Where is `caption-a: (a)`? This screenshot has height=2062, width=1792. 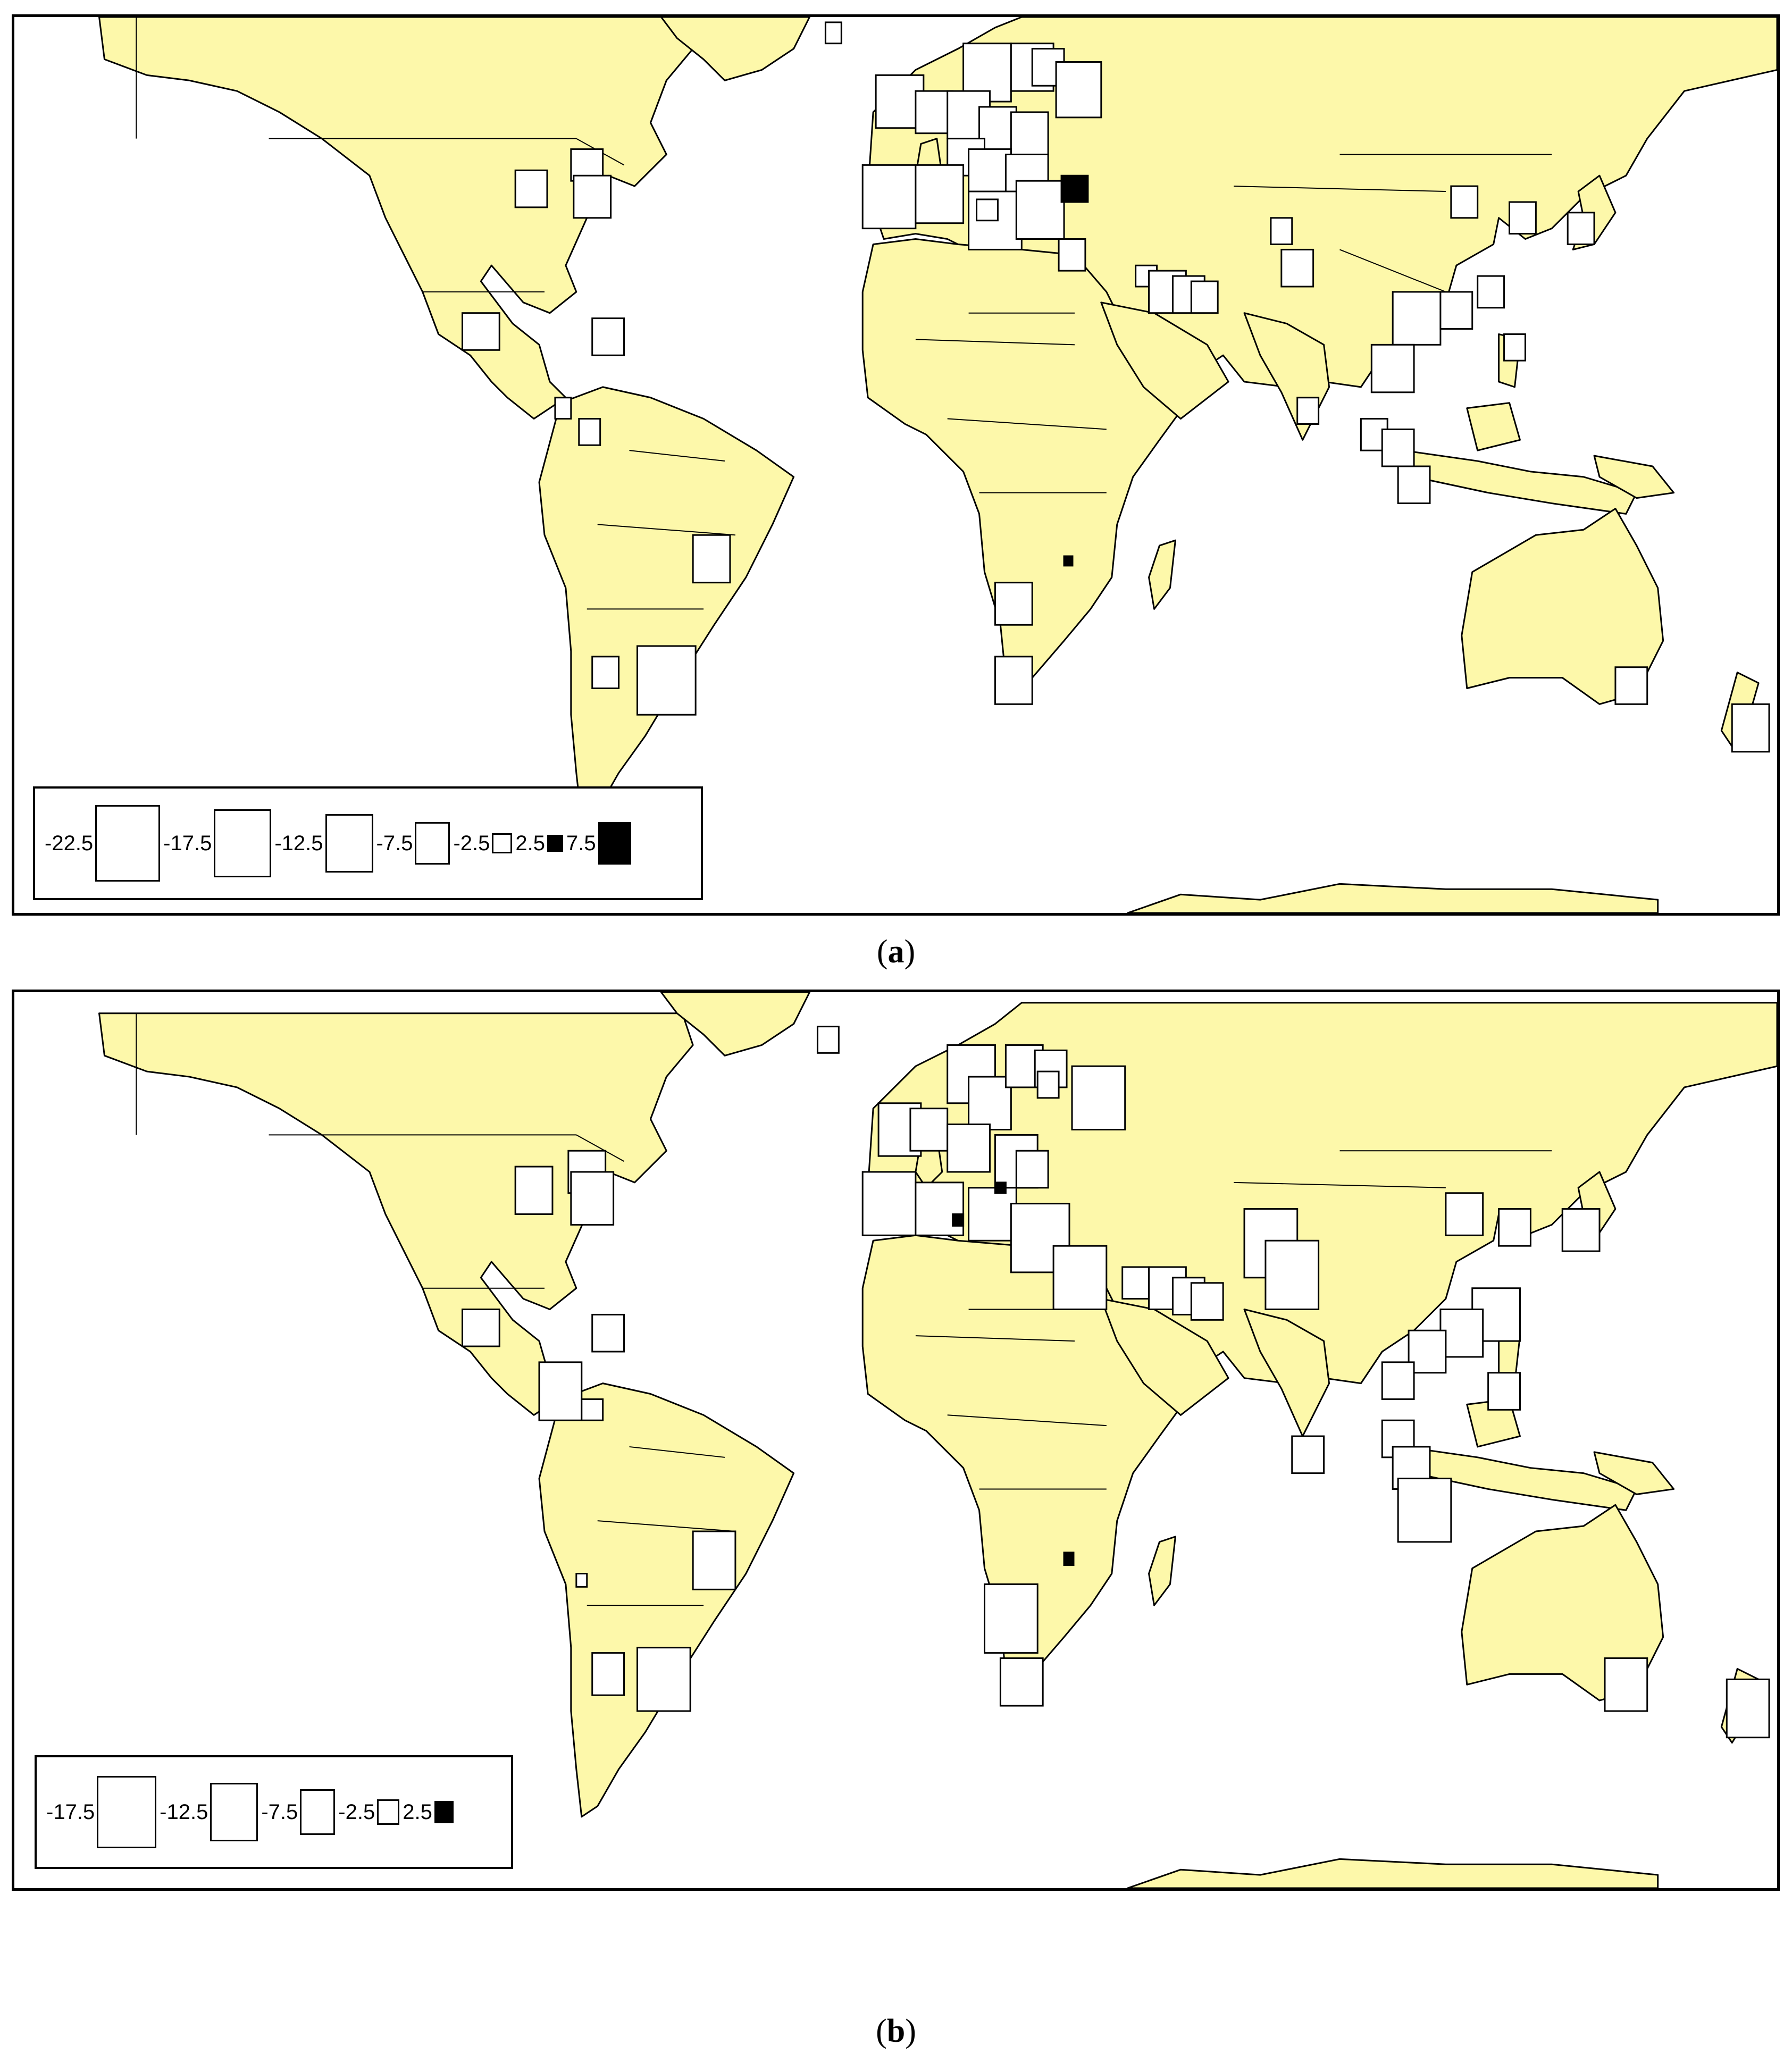 caption-a: (a) is located at coordinates (896, 952).